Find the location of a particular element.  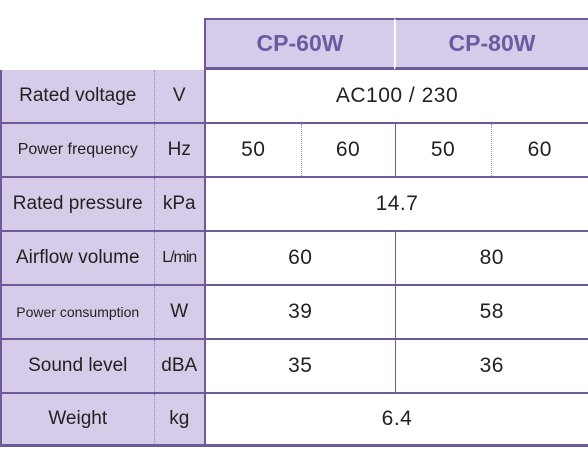

table-row: Rated voltage V AC100 / 230 is located at coordinates (294, 97).